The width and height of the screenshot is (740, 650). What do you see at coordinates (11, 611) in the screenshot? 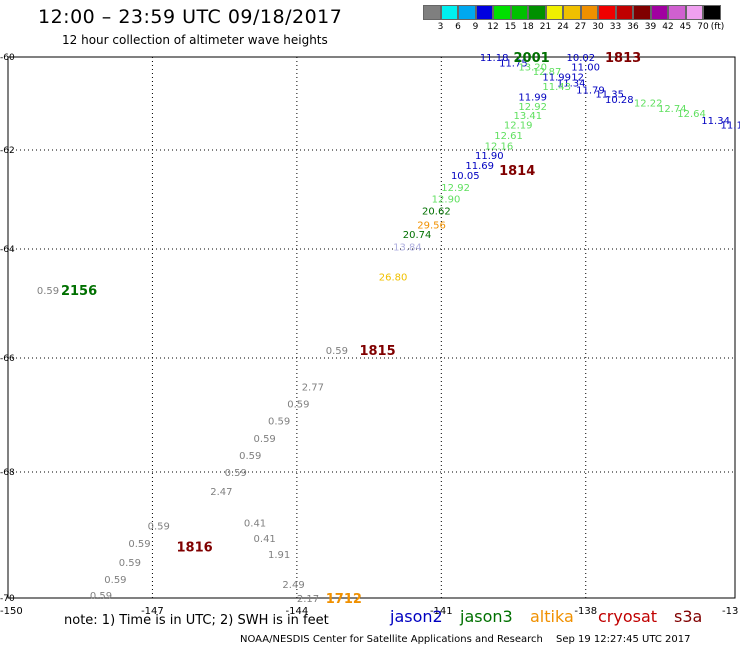
I see `lon-tick-label: -150` at bounding box center [11, 611].